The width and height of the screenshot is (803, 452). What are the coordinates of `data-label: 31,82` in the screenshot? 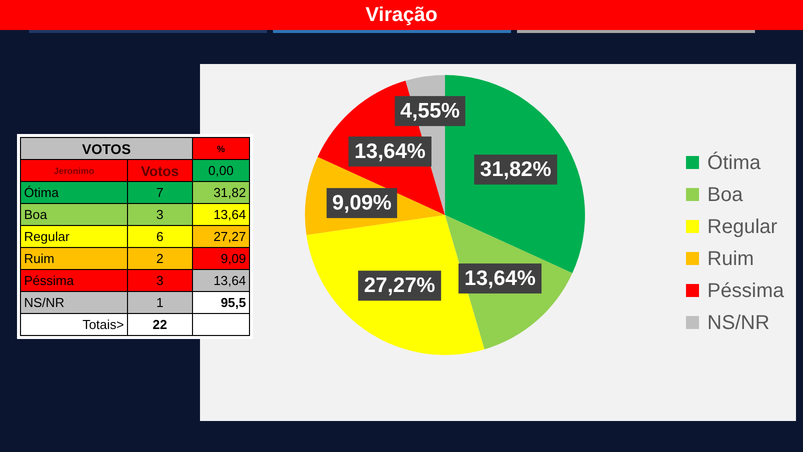 It's located at (221, 193).